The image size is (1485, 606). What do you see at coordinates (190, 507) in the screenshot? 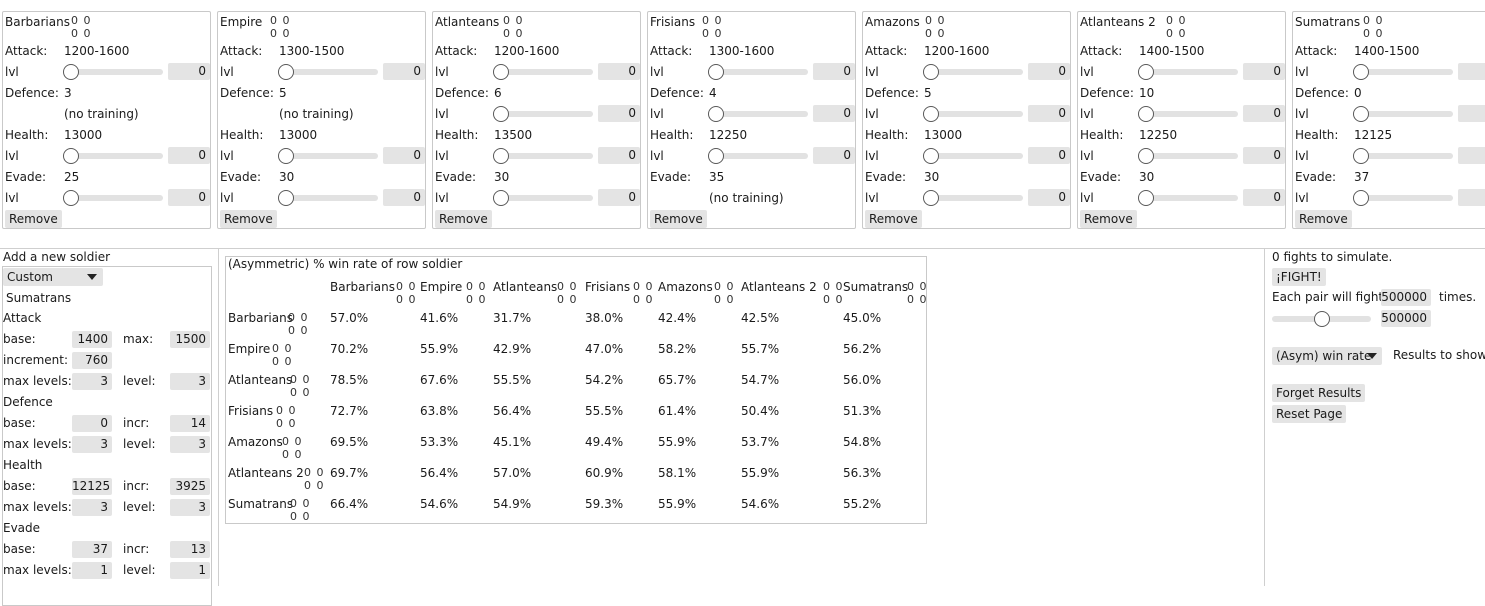
I see `health-level-input: 3` at bounding box center [190, 507].